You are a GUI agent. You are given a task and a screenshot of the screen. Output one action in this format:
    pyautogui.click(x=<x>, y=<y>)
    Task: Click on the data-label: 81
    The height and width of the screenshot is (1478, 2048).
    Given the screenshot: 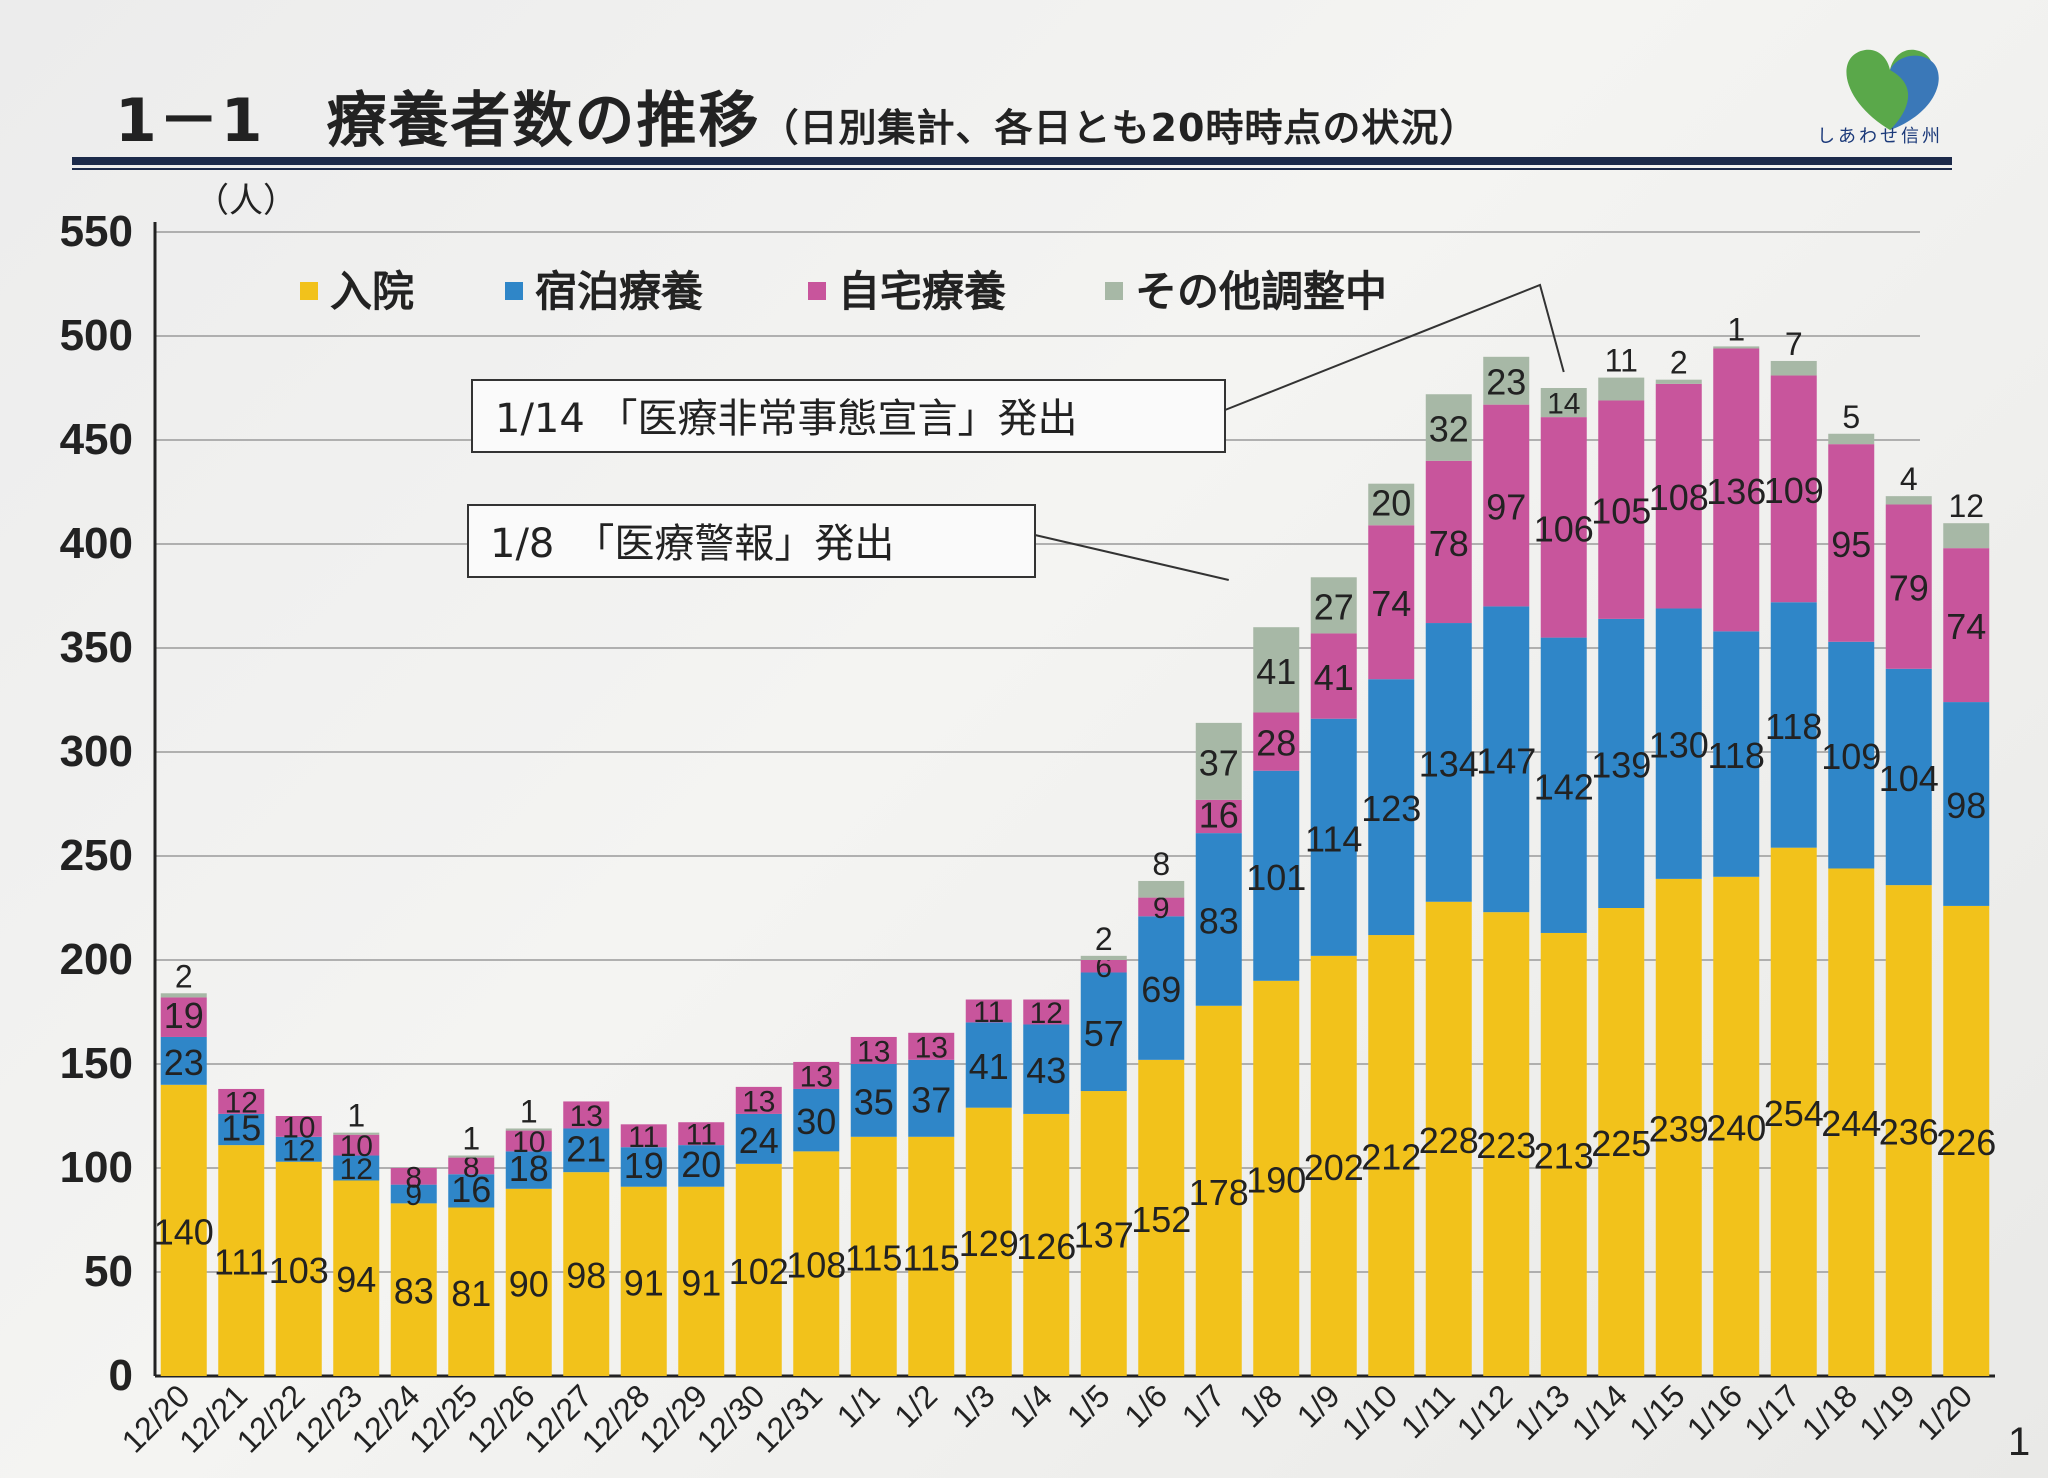 What is the action you would take?
    pyautogui.click(x=471, y=1293)
    